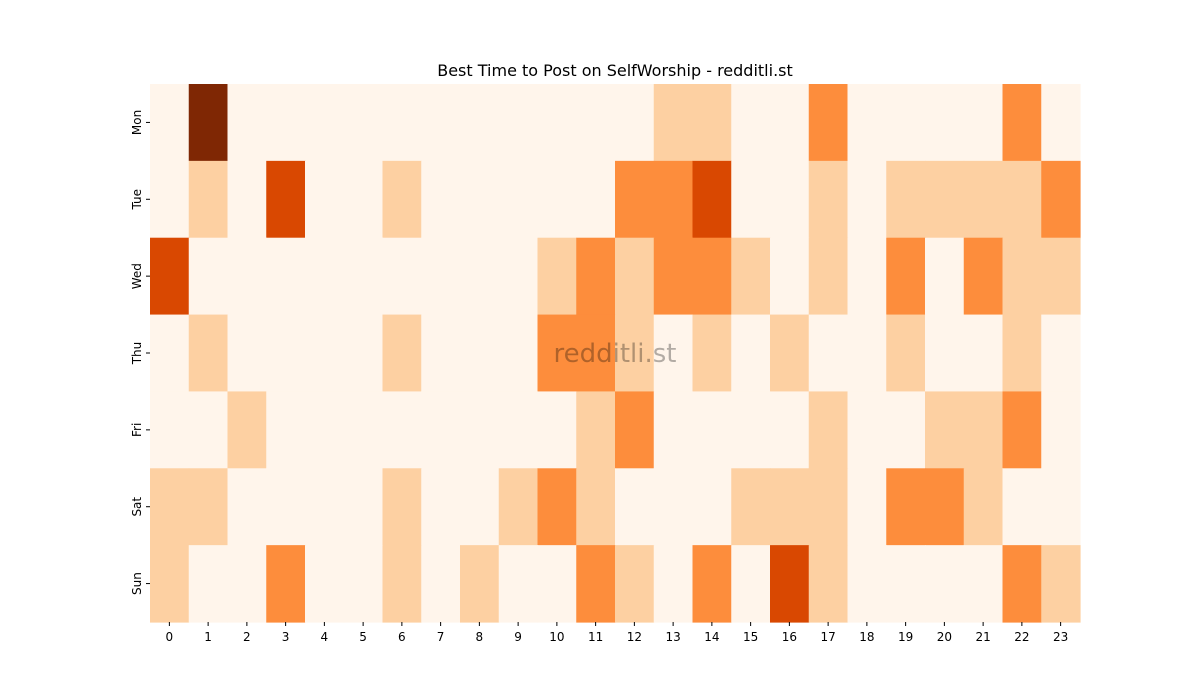  What do you see at coordinates (402, 637) in the screenshot?
I see `x-tick-label: 6` at bounding box center [402, 637].